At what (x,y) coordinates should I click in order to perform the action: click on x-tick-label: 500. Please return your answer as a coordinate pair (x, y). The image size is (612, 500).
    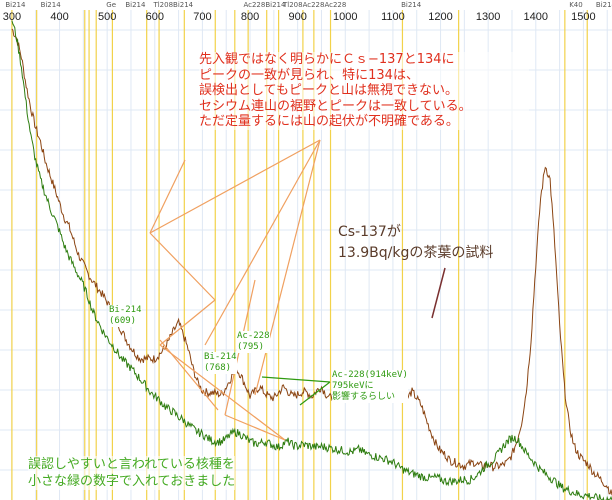
    Looking at the image, I should click on (107, 17).